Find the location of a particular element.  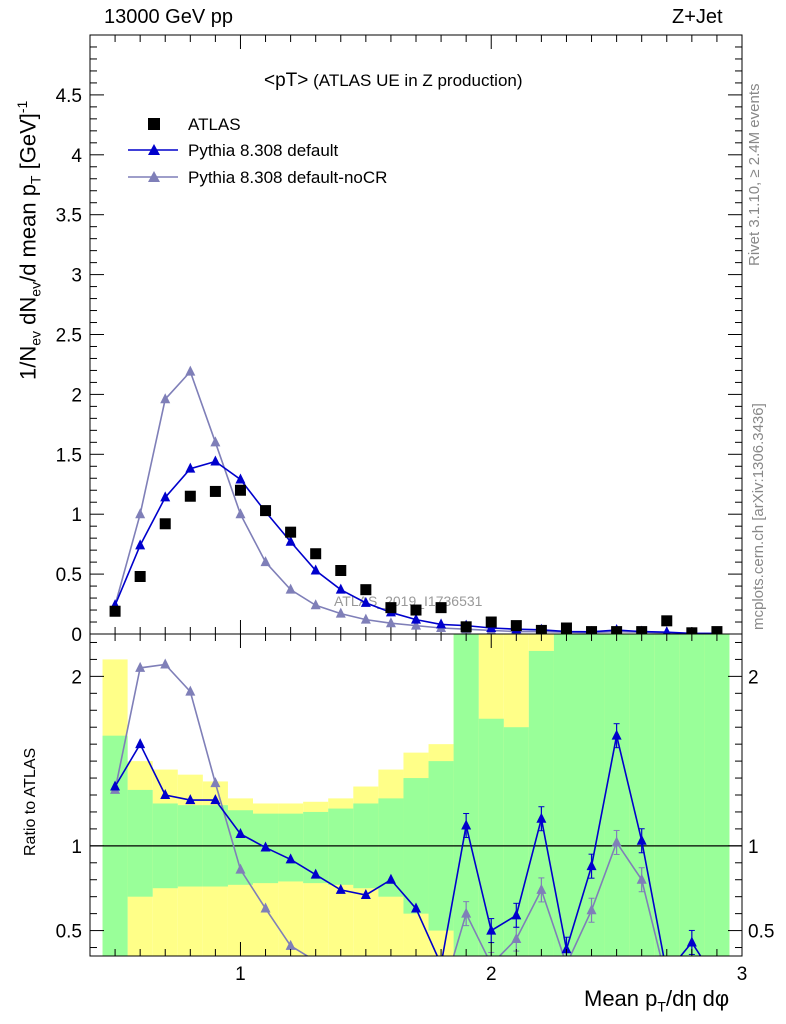

legend-label: ATLAS is located at coordinates (214, 124).